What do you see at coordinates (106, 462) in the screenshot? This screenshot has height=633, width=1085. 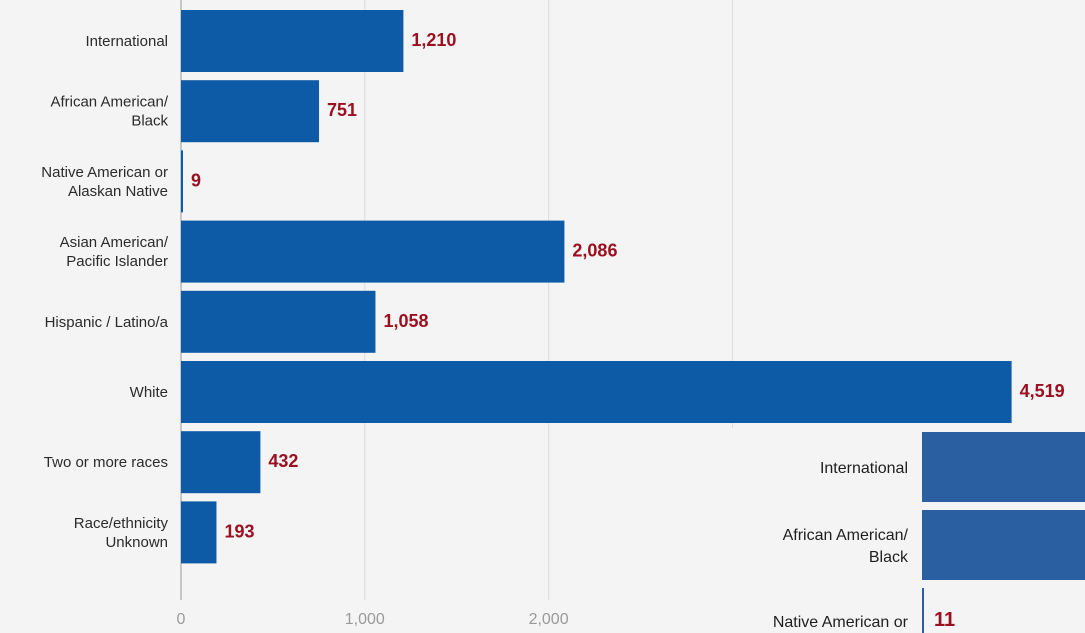 I see `category-label: Two or more races` at bounding box center [106, 462].